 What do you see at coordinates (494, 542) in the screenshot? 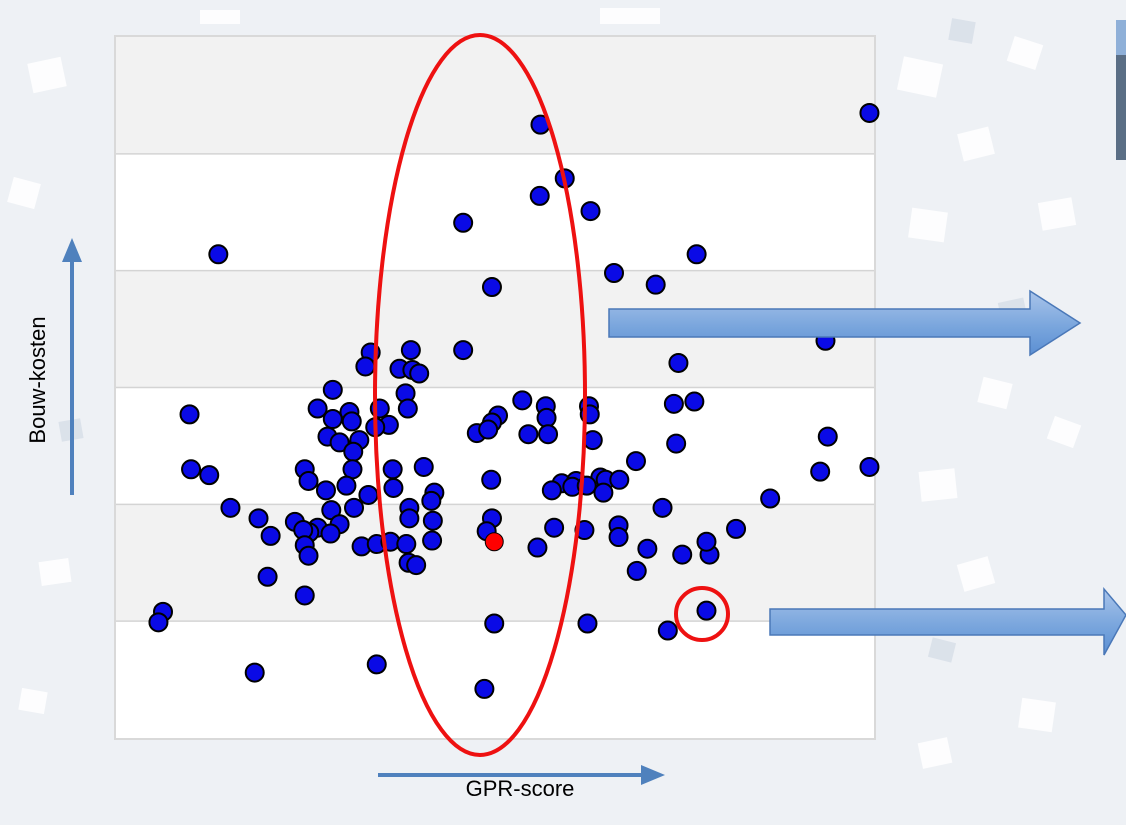
I see `highlight-data-point` at bounding box center [494, 542].